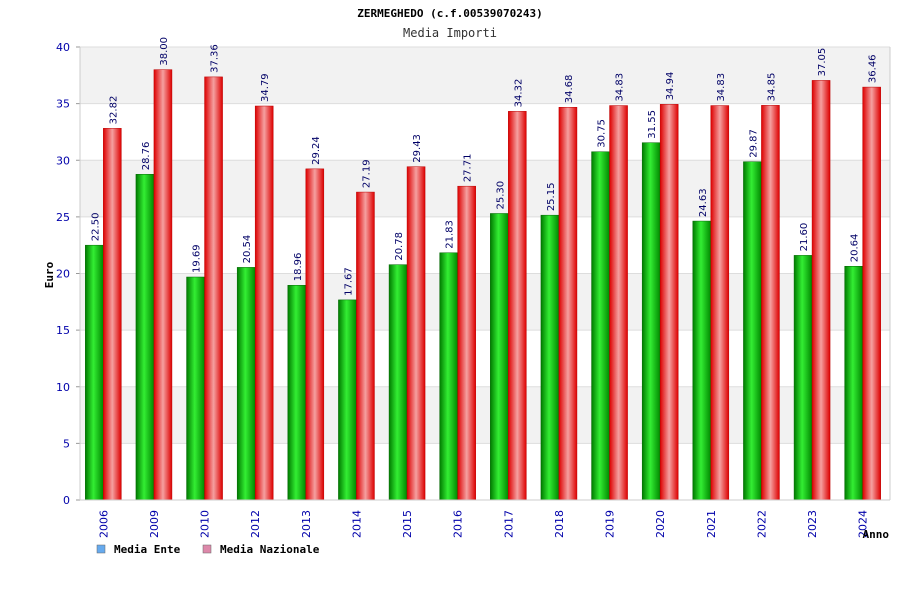 The image size is (900, 600). I want to click on x-tick-label: 2022, so click(761, 524).